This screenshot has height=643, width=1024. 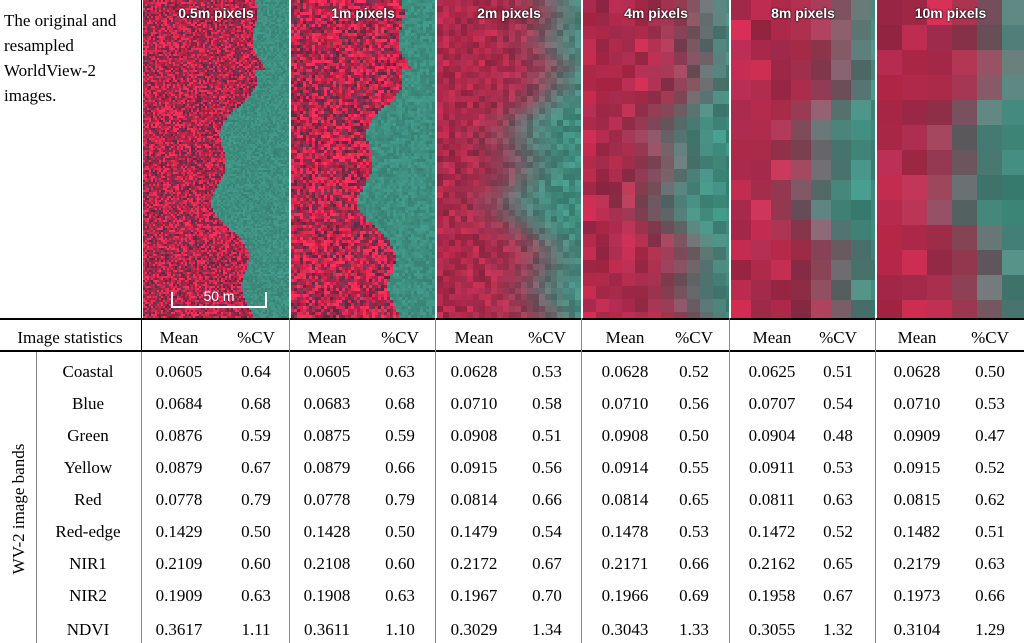 I want to click on mean-value: 0.1428, so click(x=327, y=531).